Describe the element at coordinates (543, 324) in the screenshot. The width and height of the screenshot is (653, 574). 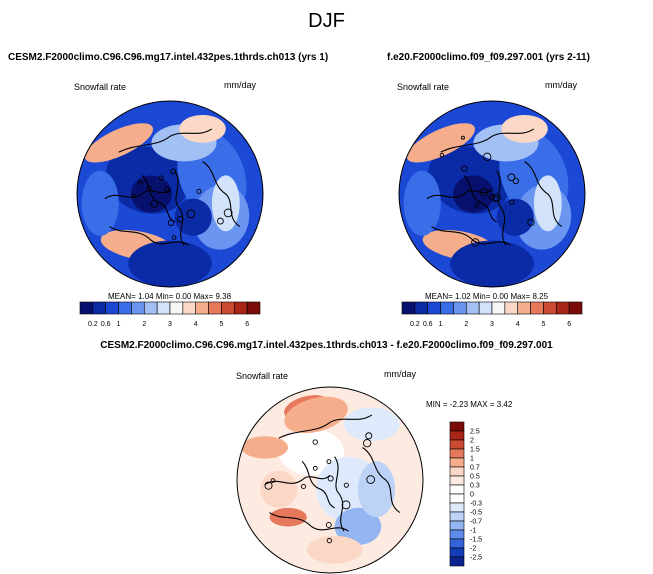
I see `panel2-colorbar-tick-label: 5` at that location.